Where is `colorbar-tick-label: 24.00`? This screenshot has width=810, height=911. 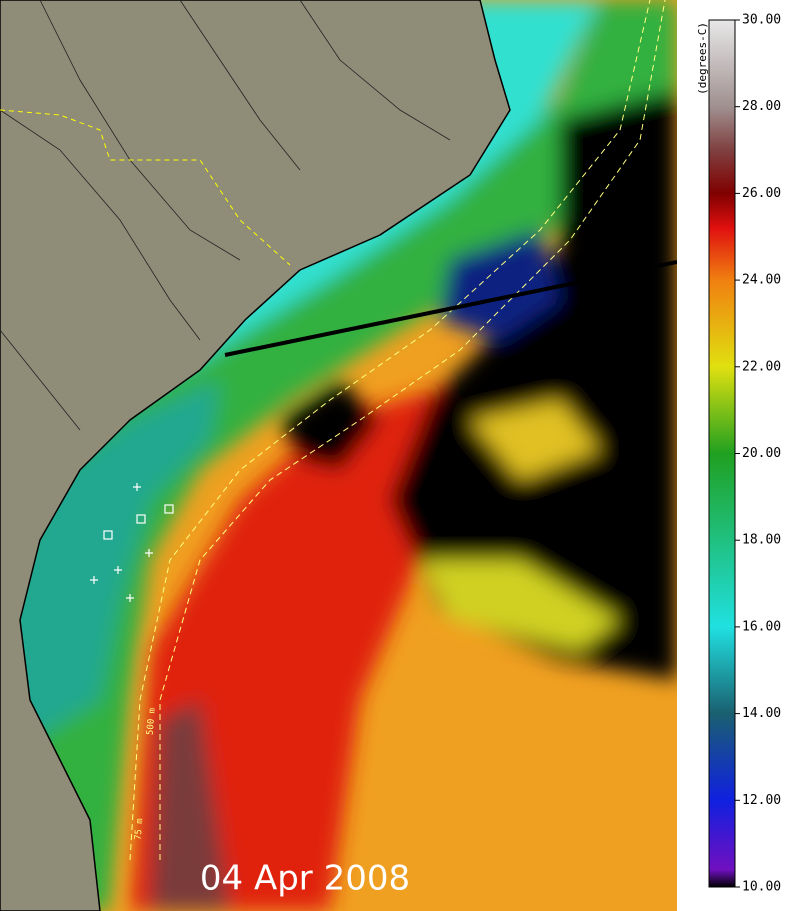
colorbar-tick-label: 24.00 is located at coordinates (761, 280).